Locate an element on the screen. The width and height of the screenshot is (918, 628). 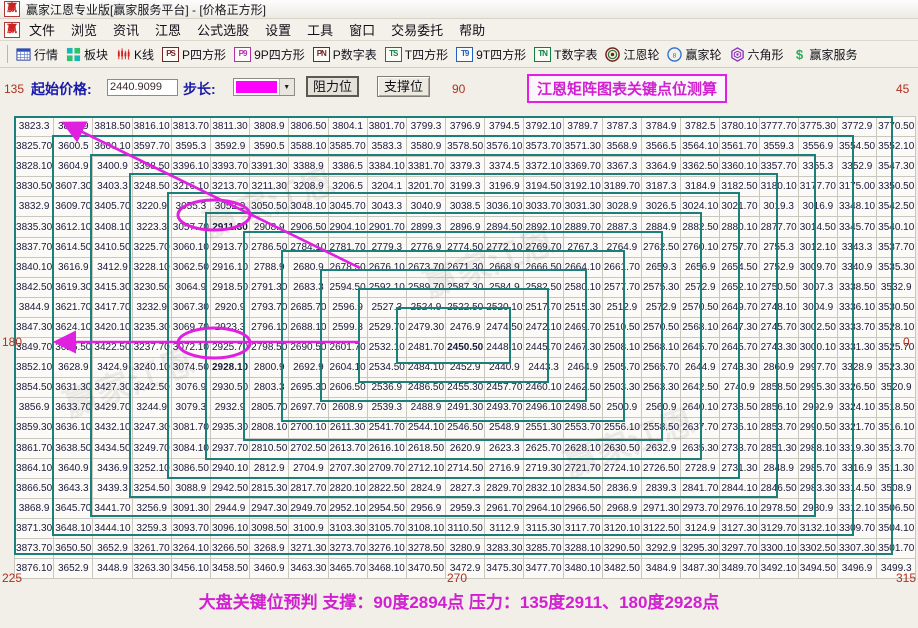
grid-cell: 3019.3 is located at coordinates (778, 207).